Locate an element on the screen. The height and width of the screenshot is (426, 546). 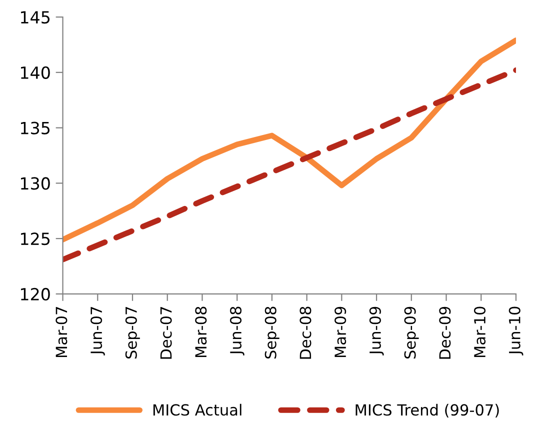
x-tick-label: Mar-09 is located at coordinates (340, 332).